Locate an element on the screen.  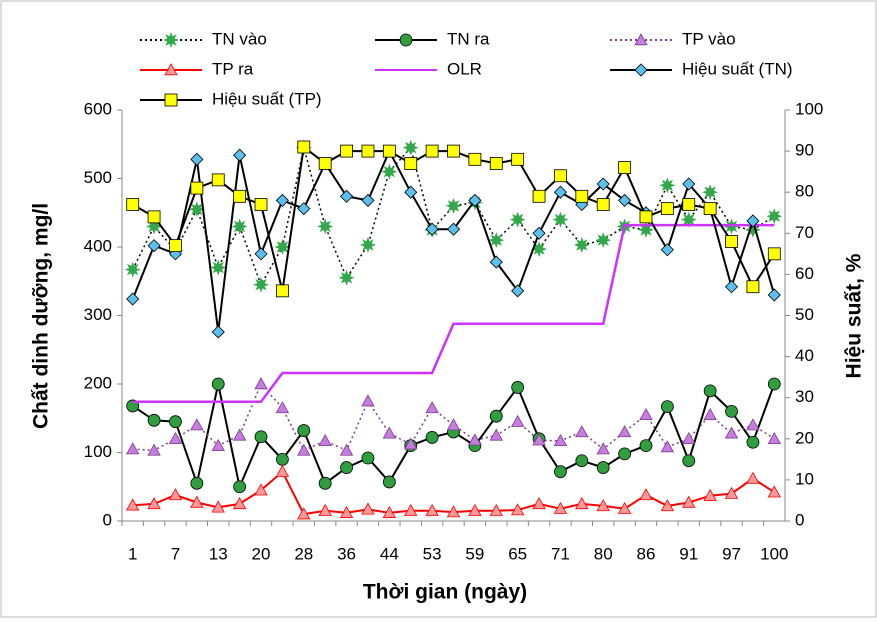
x-tick-label: 80 is located at coordinates (603, 553).